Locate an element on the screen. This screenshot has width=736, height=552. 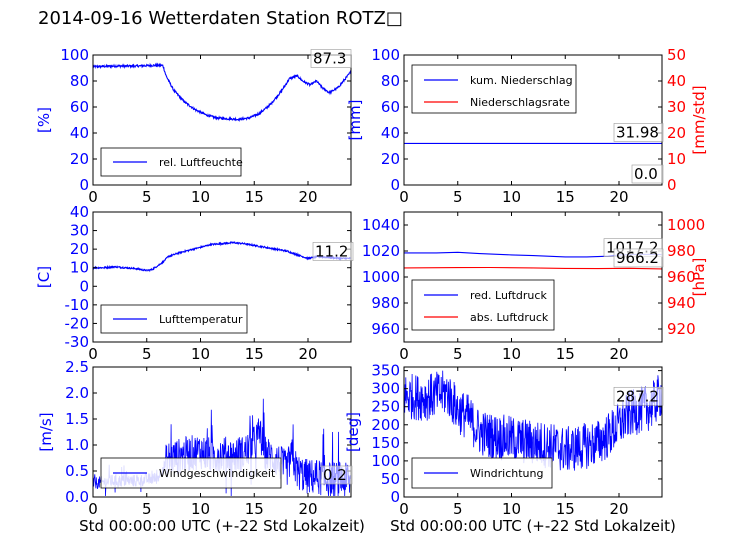
y-tick-label: 200 is located at coordinates (385, 425).